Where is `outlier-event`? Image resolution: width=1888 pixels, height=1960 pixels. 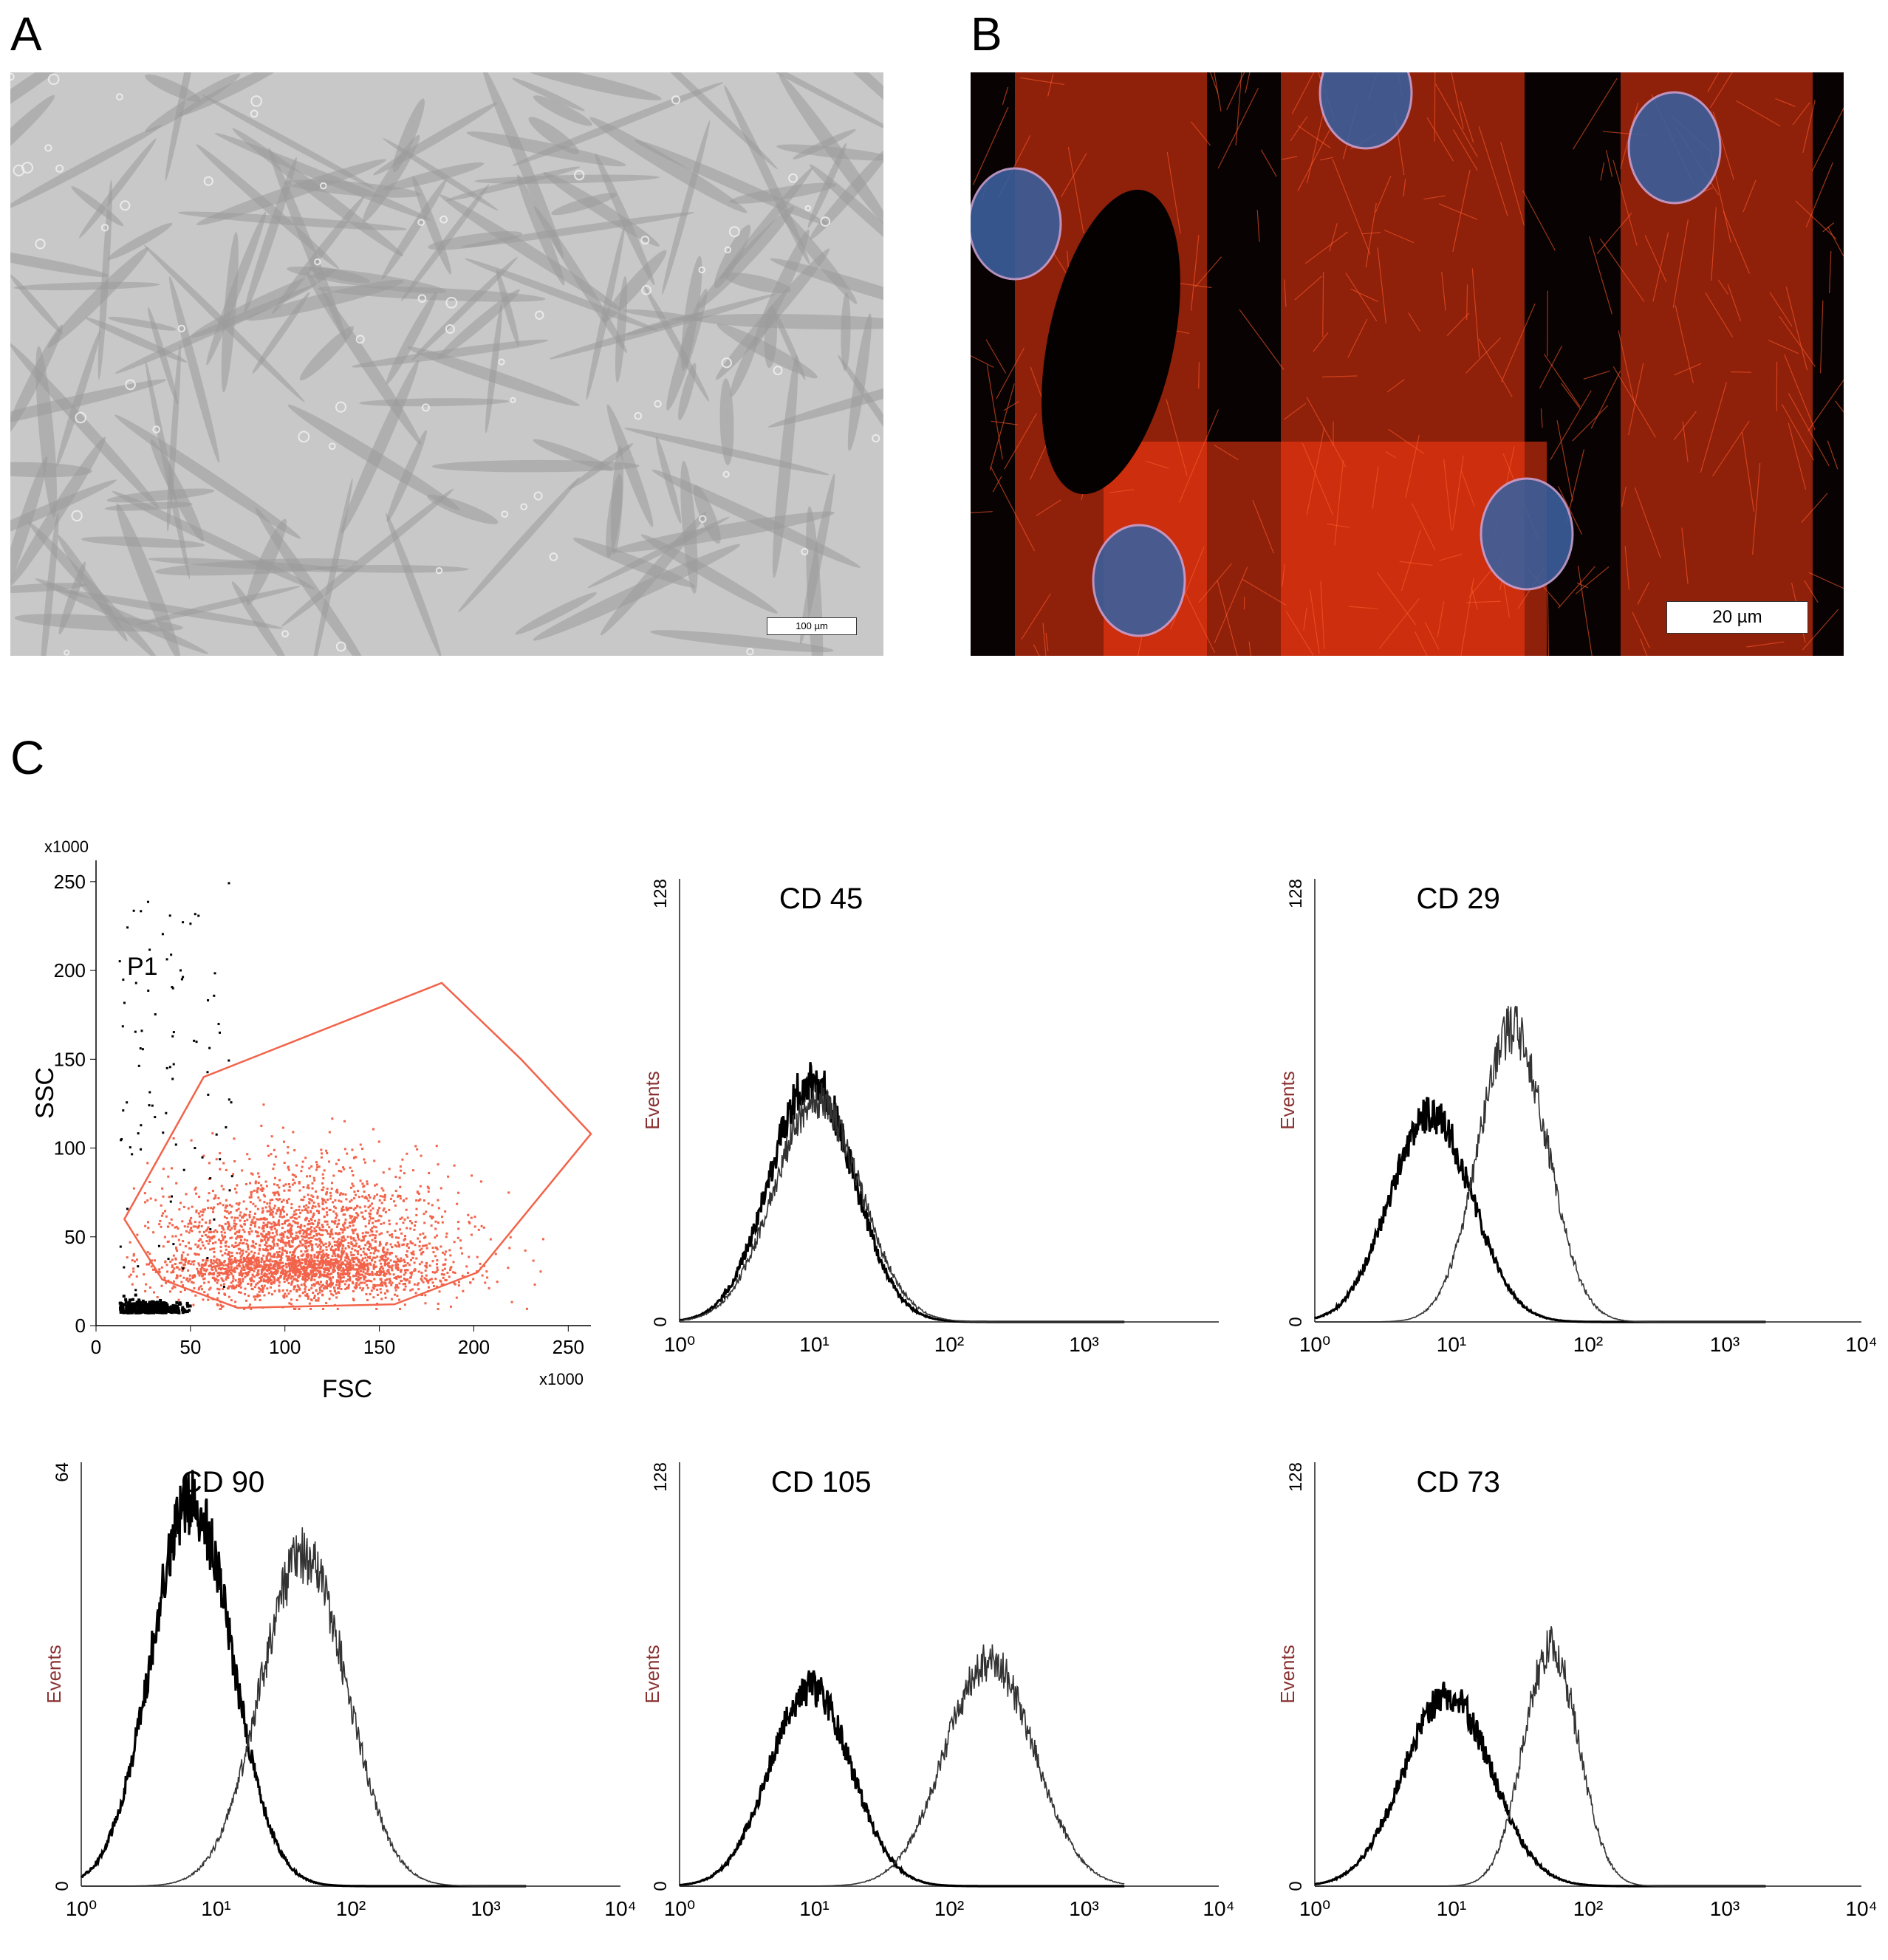 outlier-event is located at coordinates (172, 1078).